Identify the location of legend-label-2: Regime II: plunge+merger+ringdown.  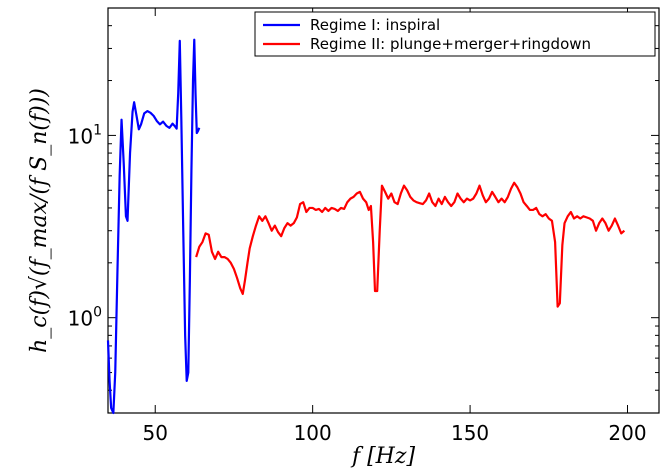
(450, 44).